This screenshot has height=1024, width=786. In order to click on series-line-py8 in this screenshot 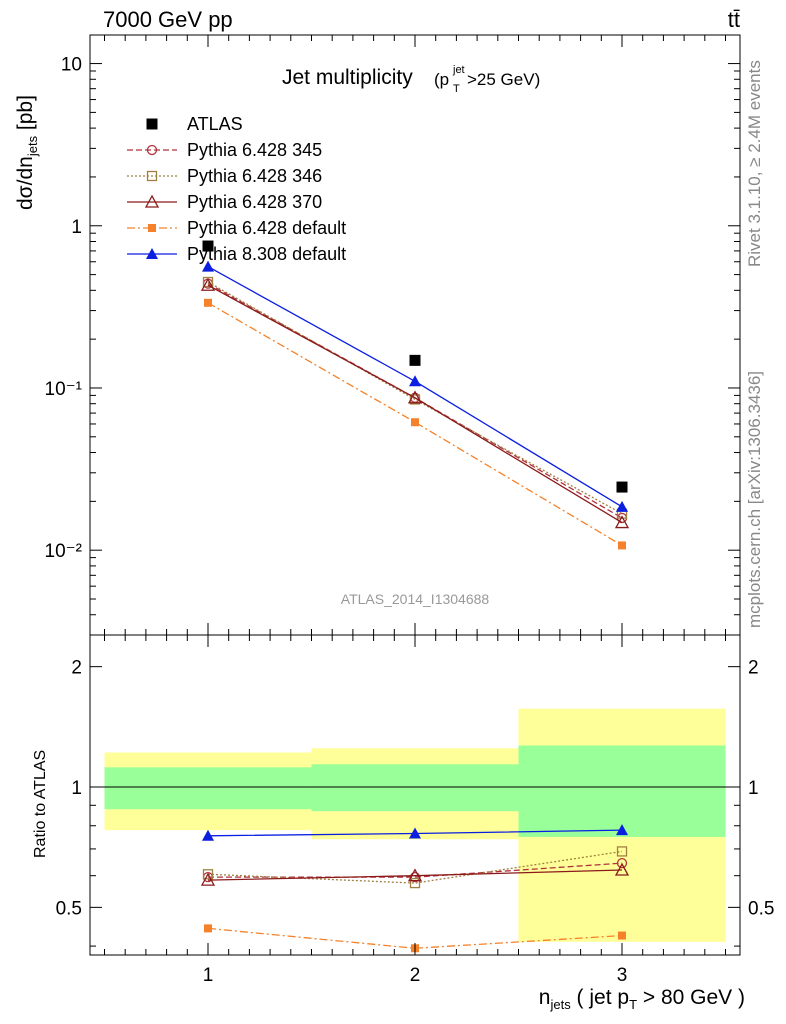, I will do `click(415, 387)`.